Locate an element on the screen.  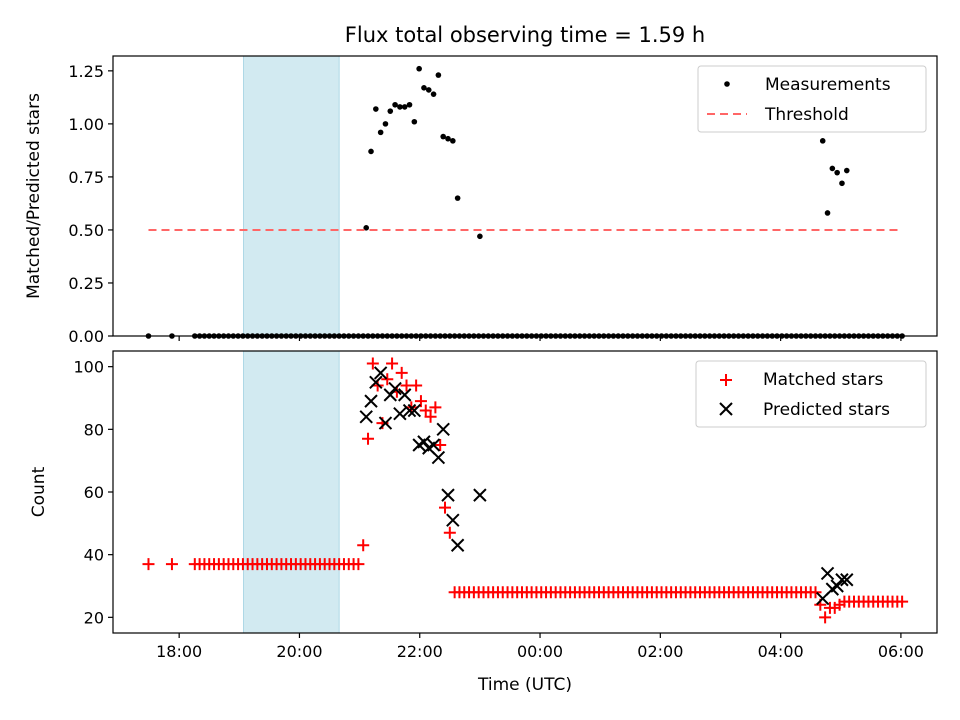
x-tick-label: 06:00 is located at coordinates (901, 651).